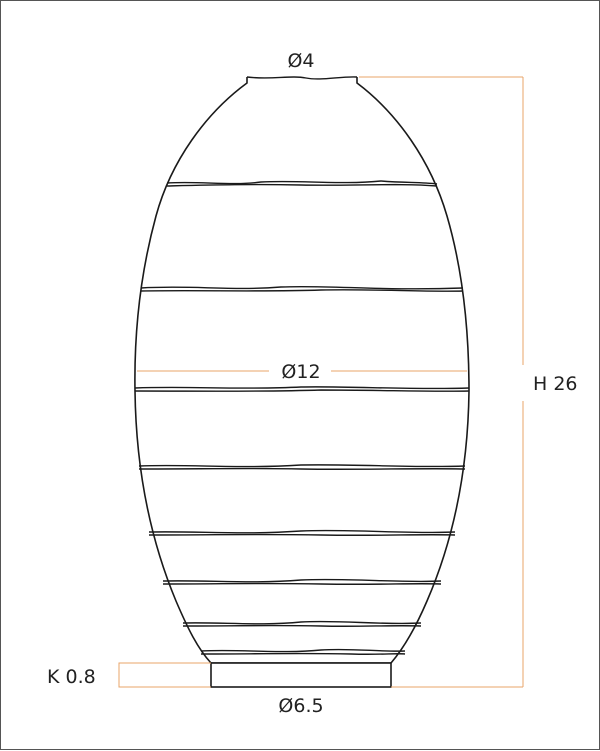  I want to click on band-8b, so click(303, 653).